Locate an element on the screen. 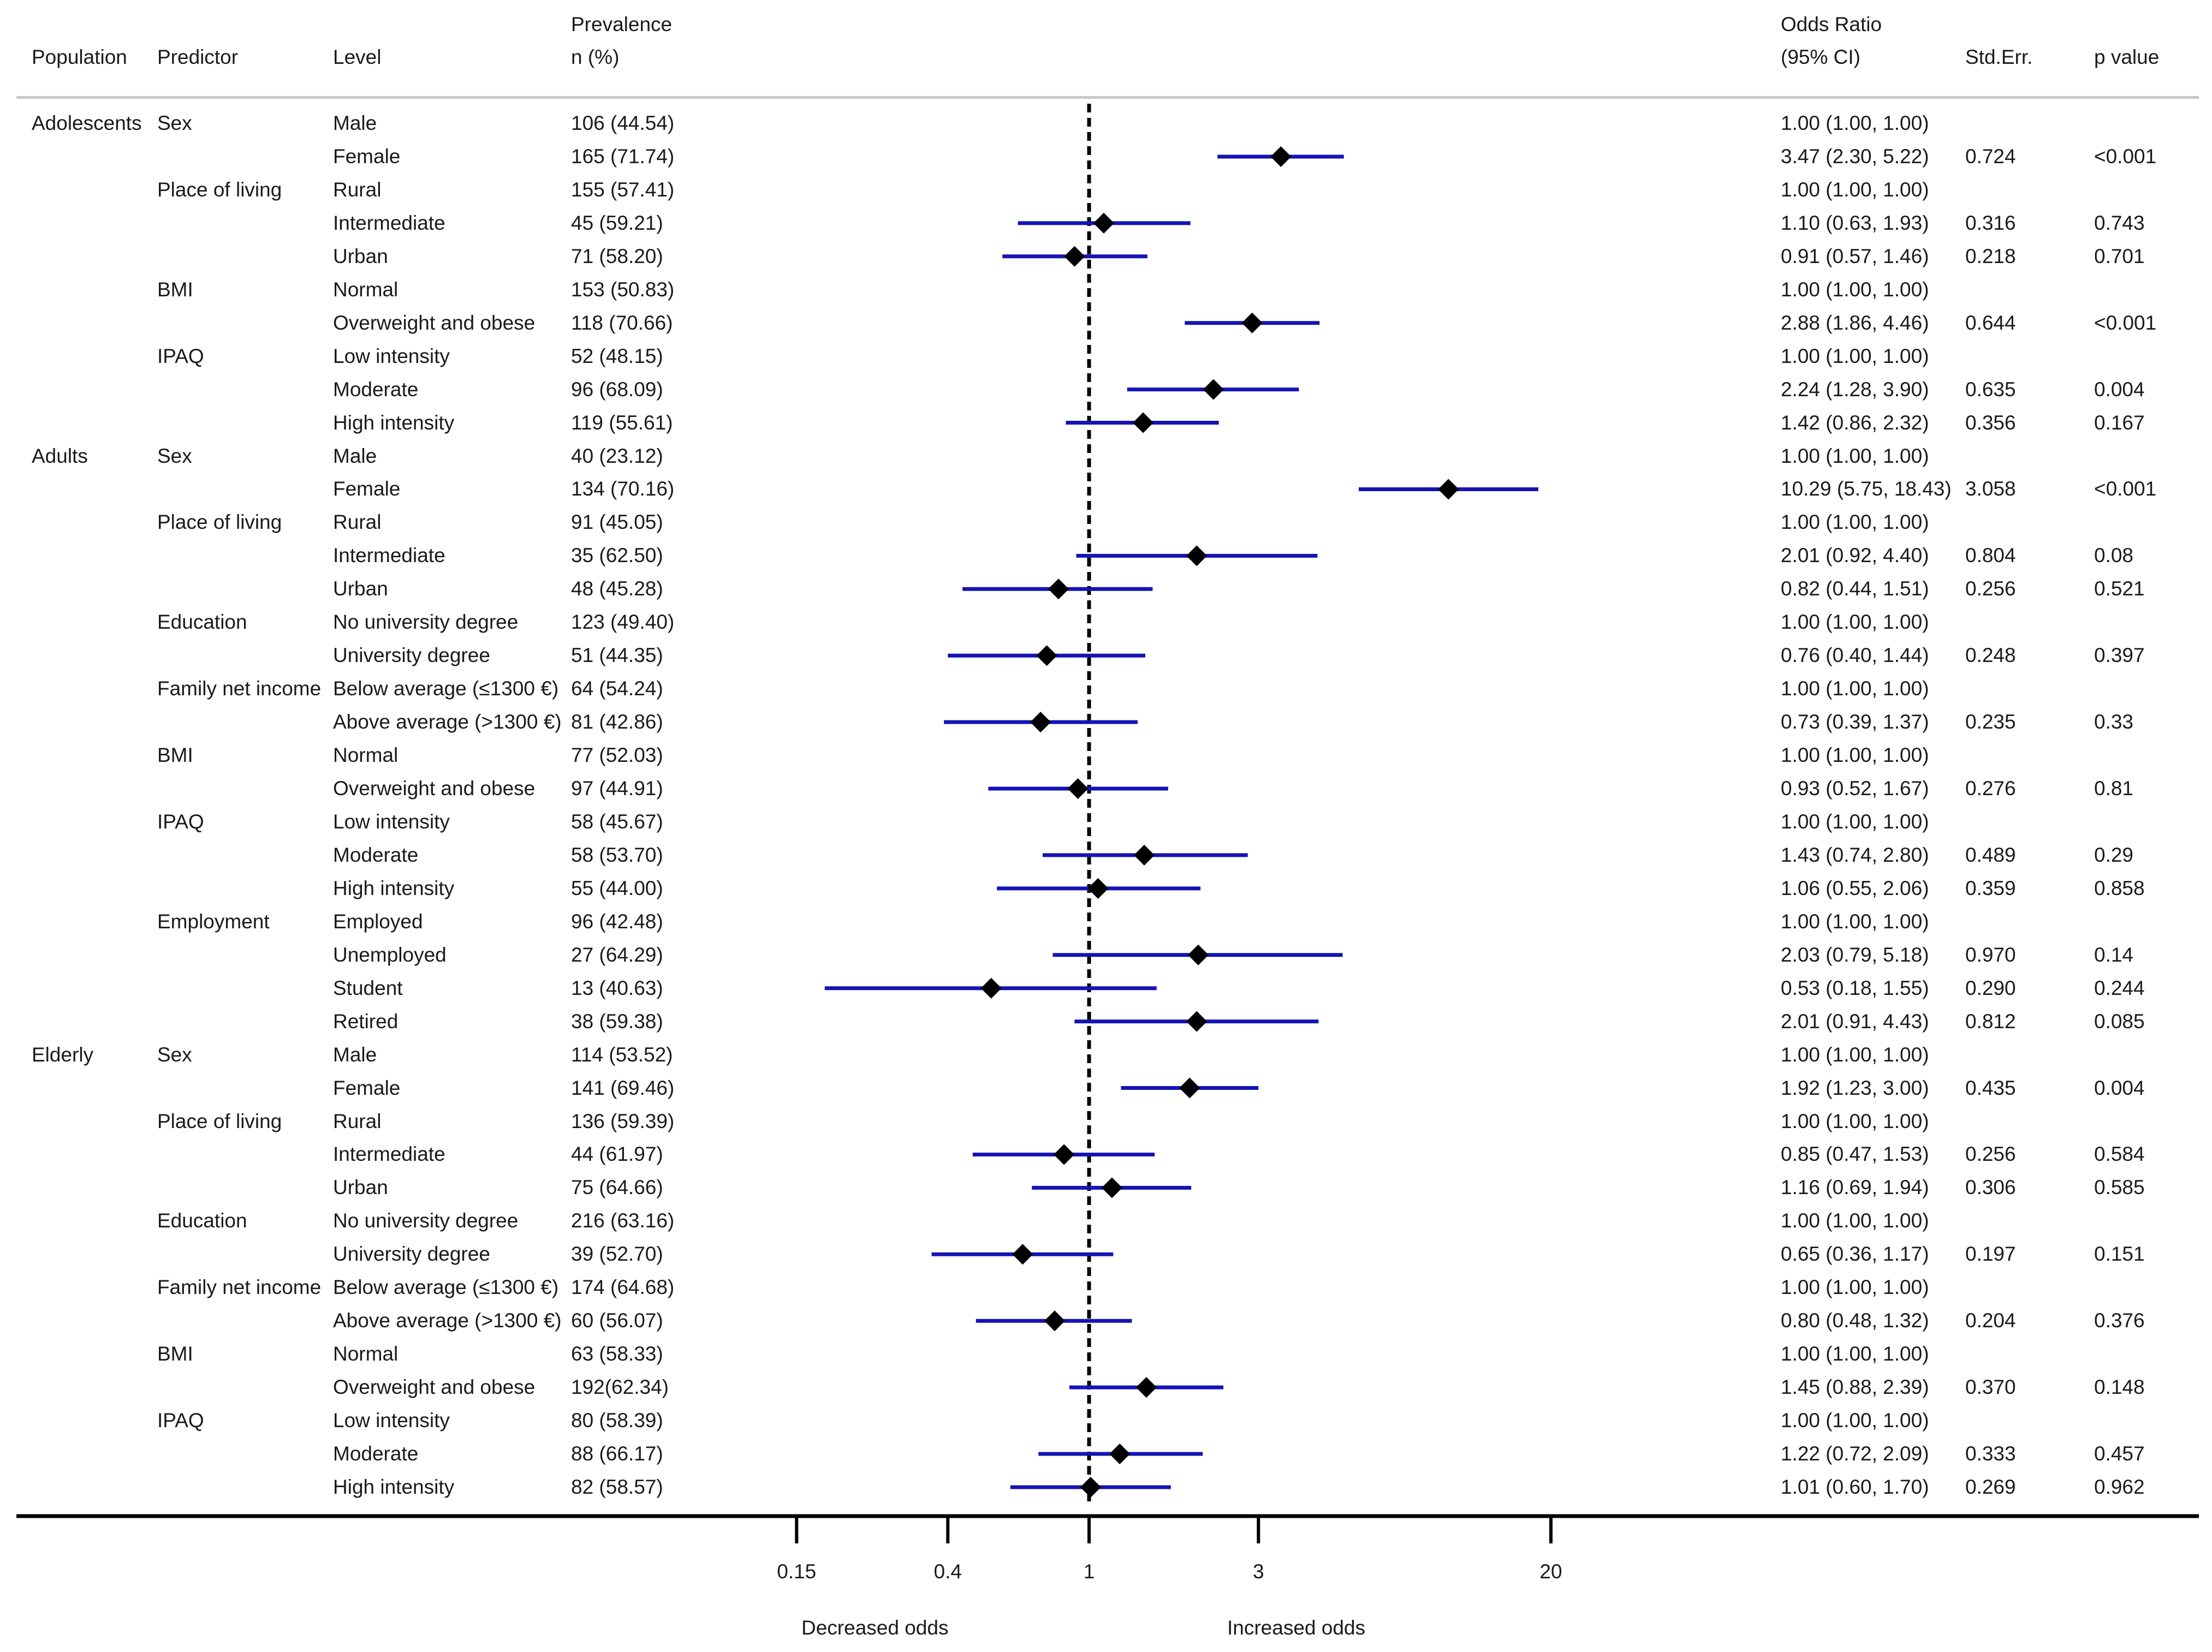 This screenshot has width=2212, height=1652. level-cell: Male is located at coordinates (355, 1054).